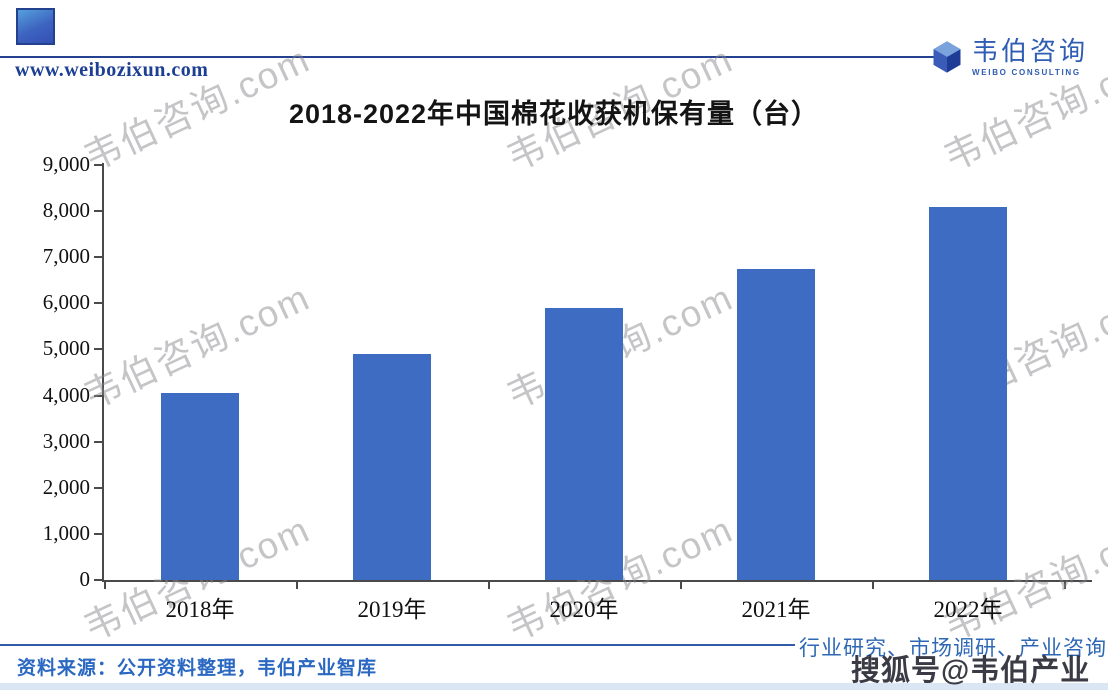  Describe the element at coordinates (112, 70) in the screenshot. I see `website-url: www.weibozixun.com` at that location.